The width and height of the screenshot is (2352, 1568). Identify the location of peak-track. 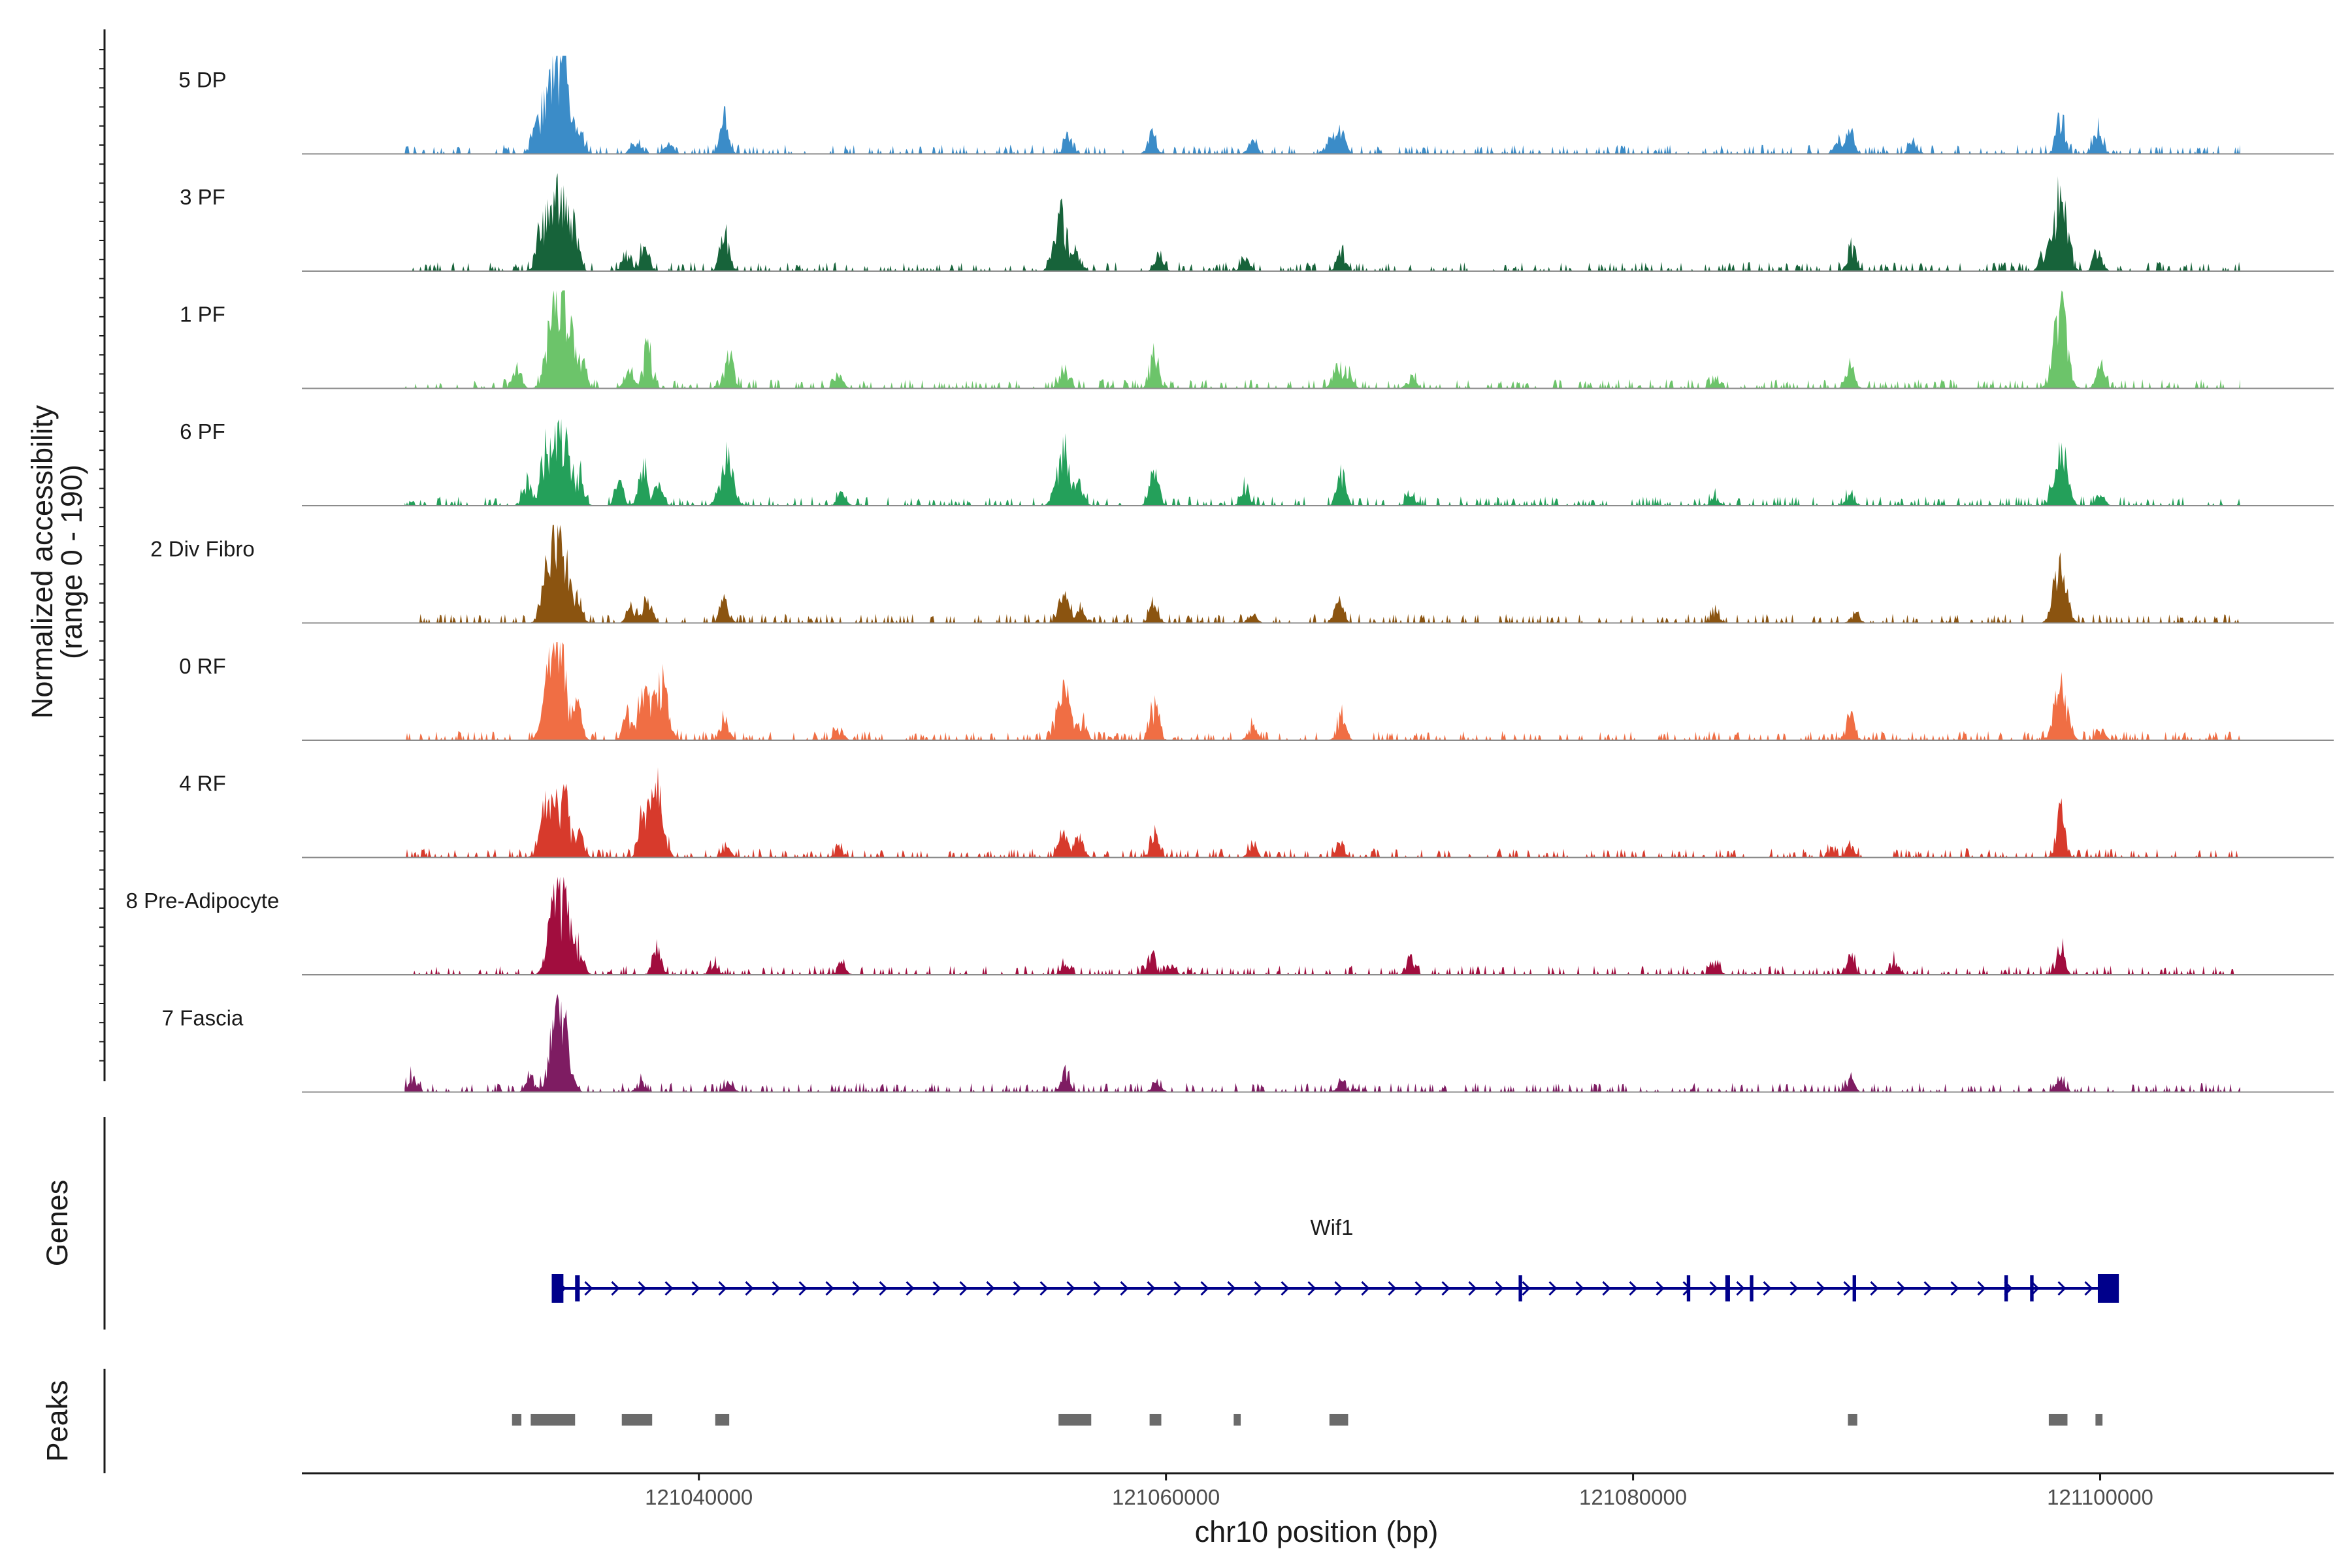
(1307, 1420).